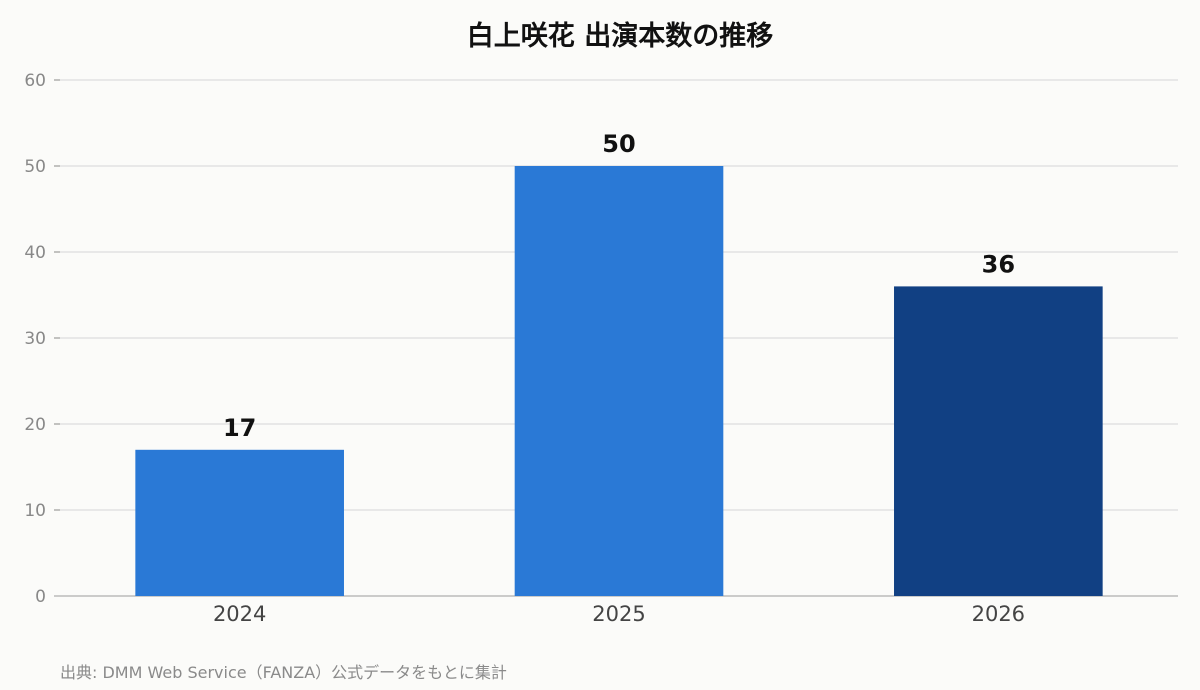 The width and height of the screenshot is (1200, 690). What do you see at coordinates (35, 81) in the screenshot?
I see `y-tick-label: 60` at bounding box center [35, 81].